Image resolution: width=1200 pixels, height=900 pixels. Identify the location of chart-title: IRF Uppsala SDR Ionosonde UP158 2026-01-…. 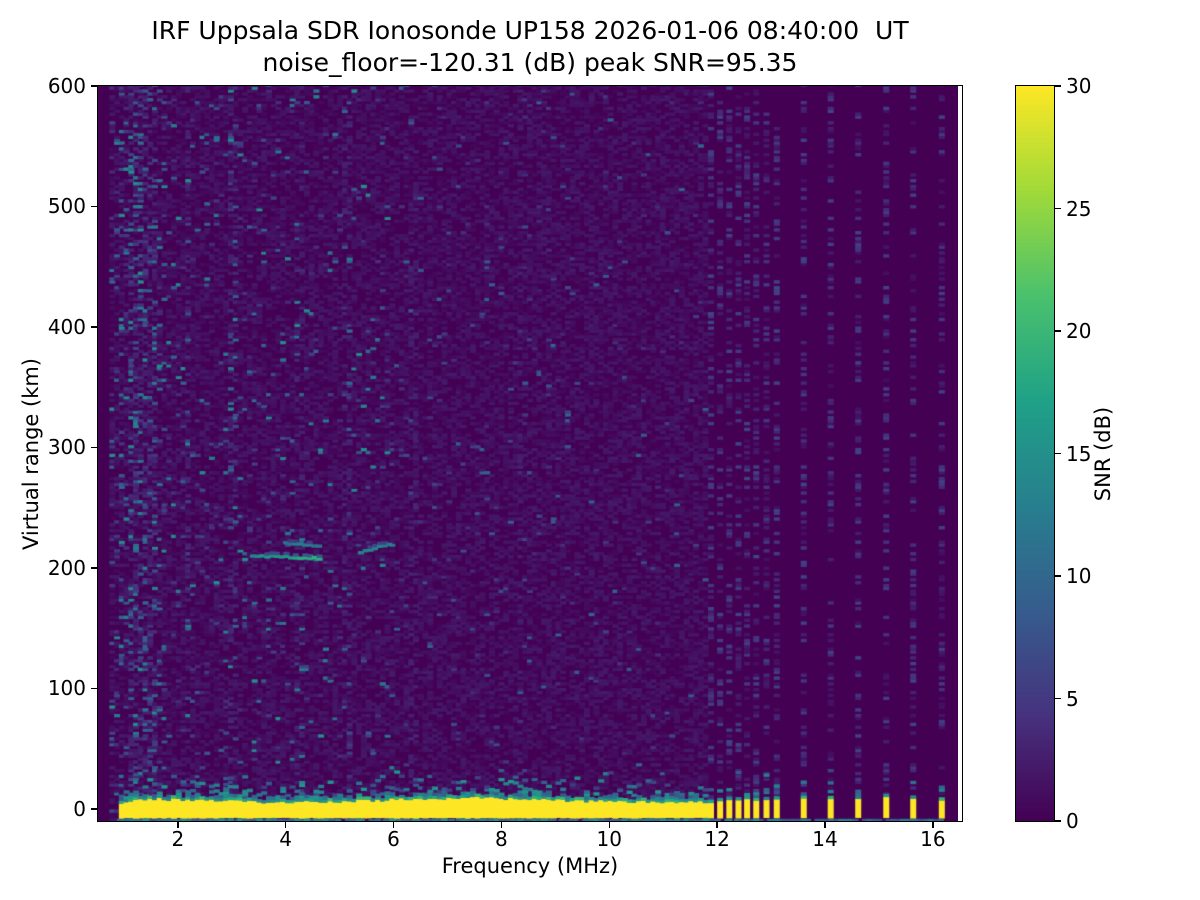
(530, 30).